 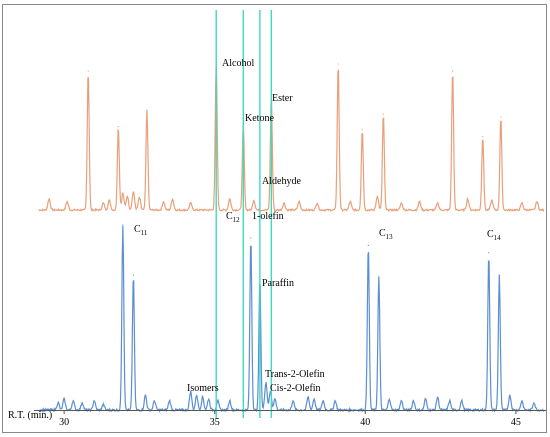 What do you see at coordinates (137, 229) in the screenshot?
I see `label-c11-main: C` at bounding box center [137, 229].